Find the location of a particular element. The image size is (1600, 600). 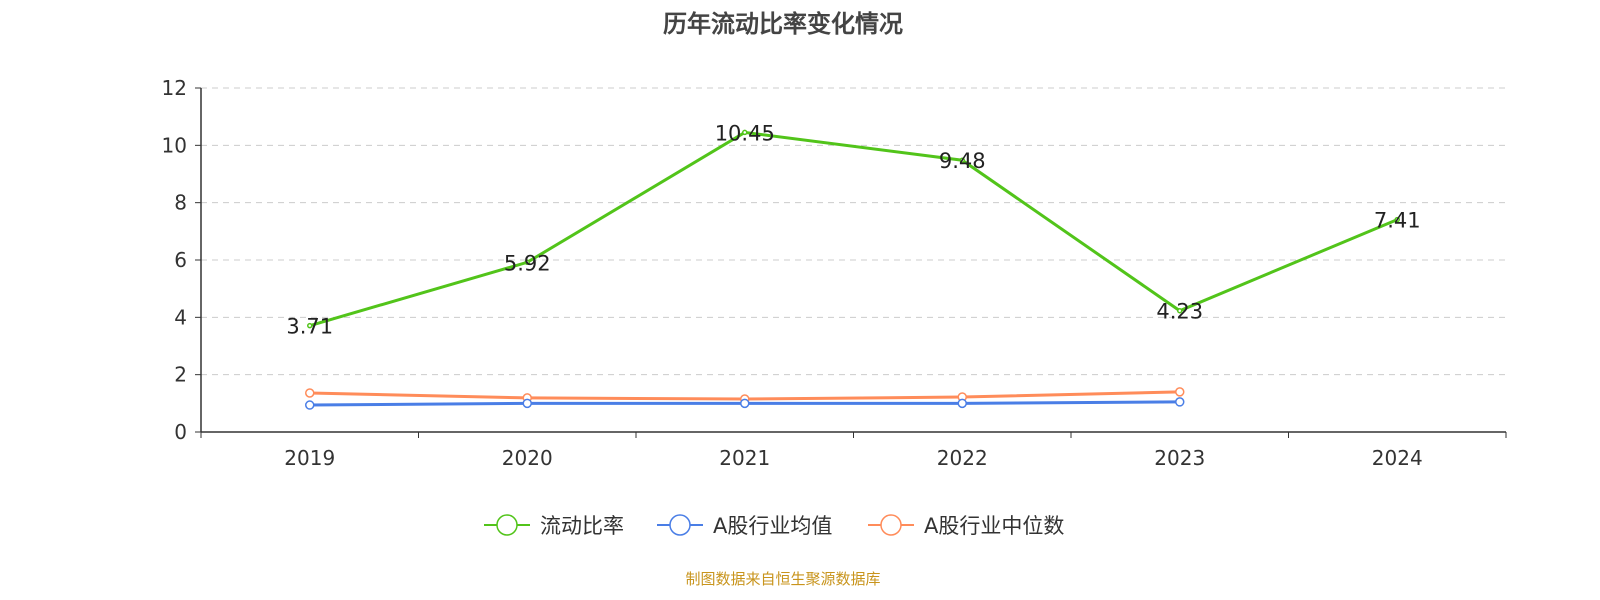

data-label: 7.41 is located at coordinates (1397, 221).